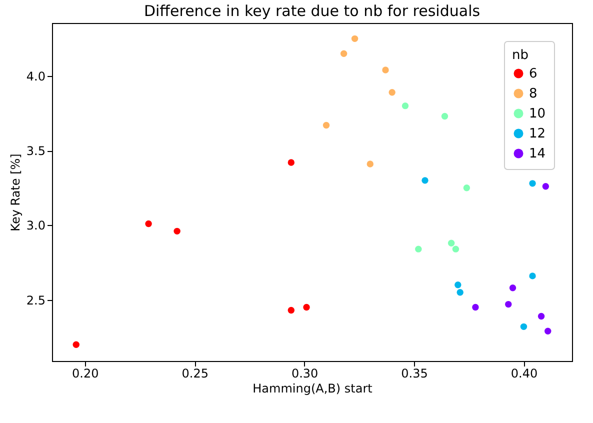 Image resolution: width=593 pixels, height=423 pixels. I want to click on x-axis-title: Hamming(A,B) start, so click(312, 389).